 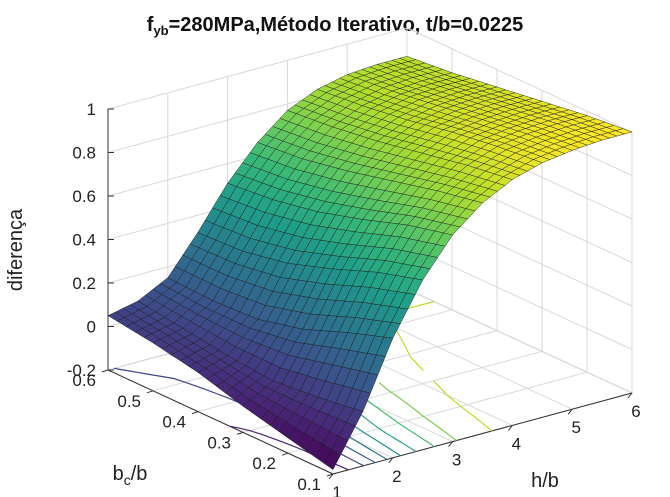 What do you see at coordinates (91, 109) in the screenshot?
I see `z-tick-label: 1` at bounding box center [91, 109].